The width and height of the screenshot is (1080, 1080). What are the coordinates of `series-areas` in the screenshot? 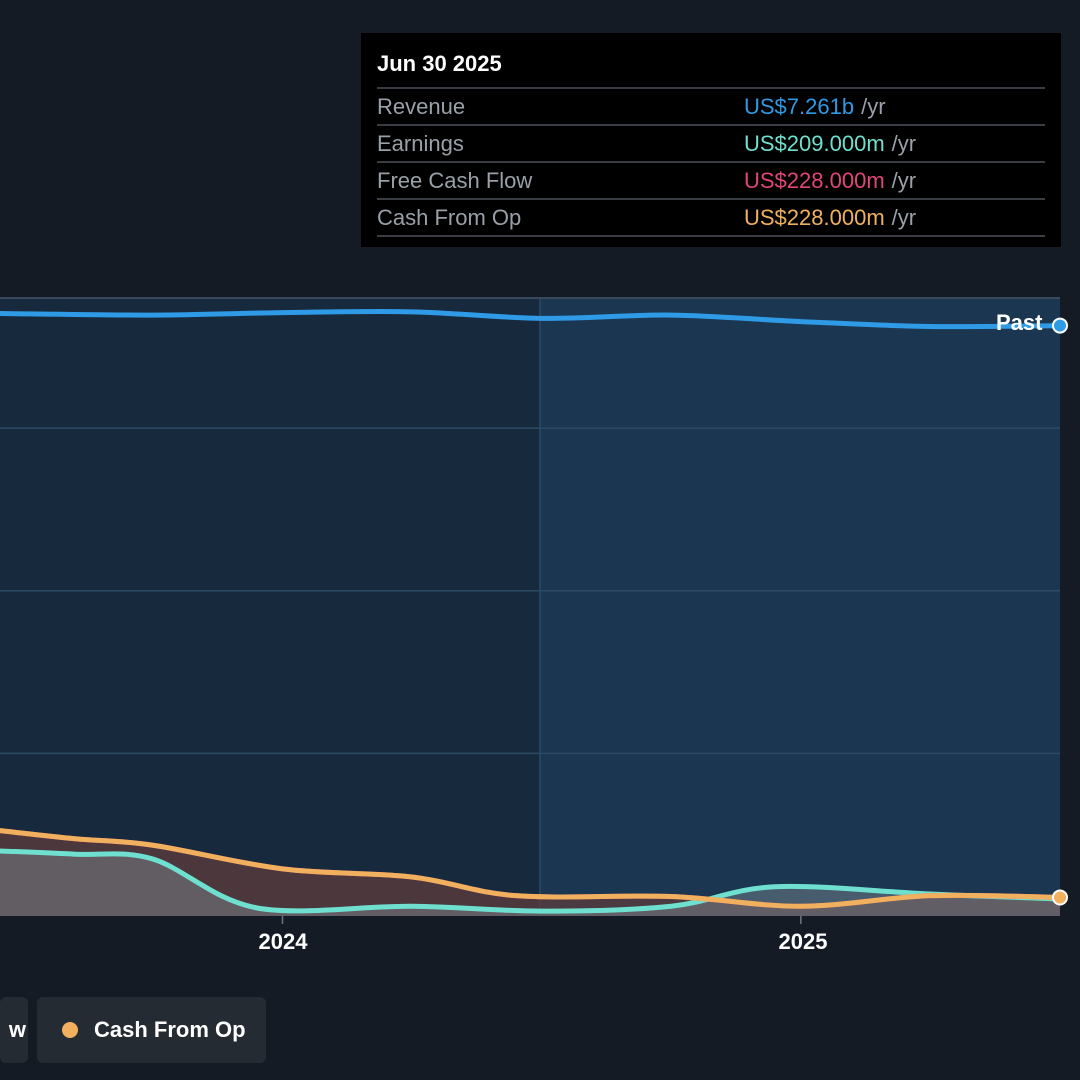 It's located at (530, 873).